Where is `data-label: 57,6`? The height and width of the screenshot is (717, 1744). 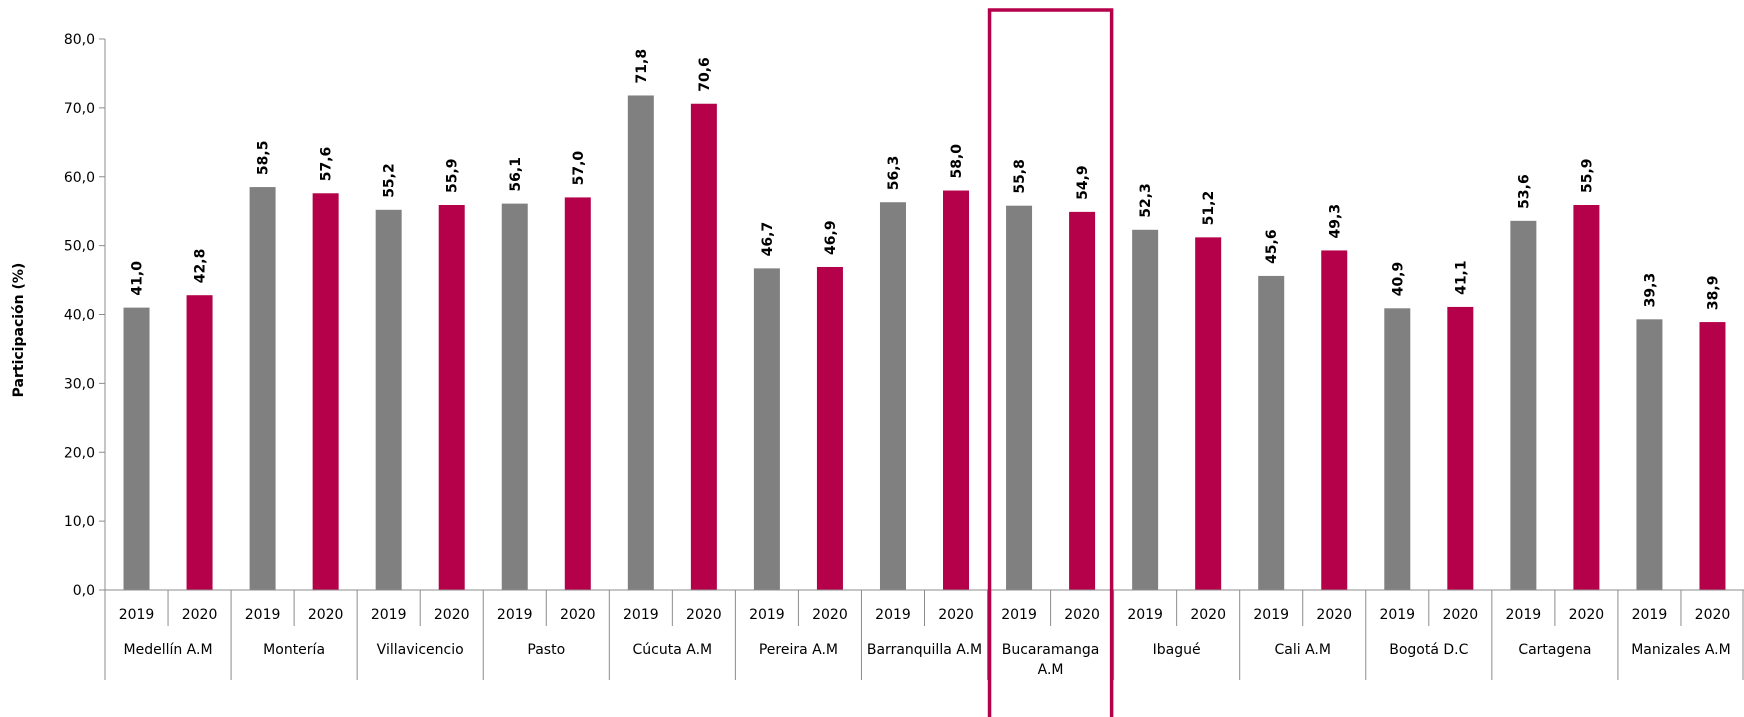 data-label: 57,6 is located at coordinates (327, 164).